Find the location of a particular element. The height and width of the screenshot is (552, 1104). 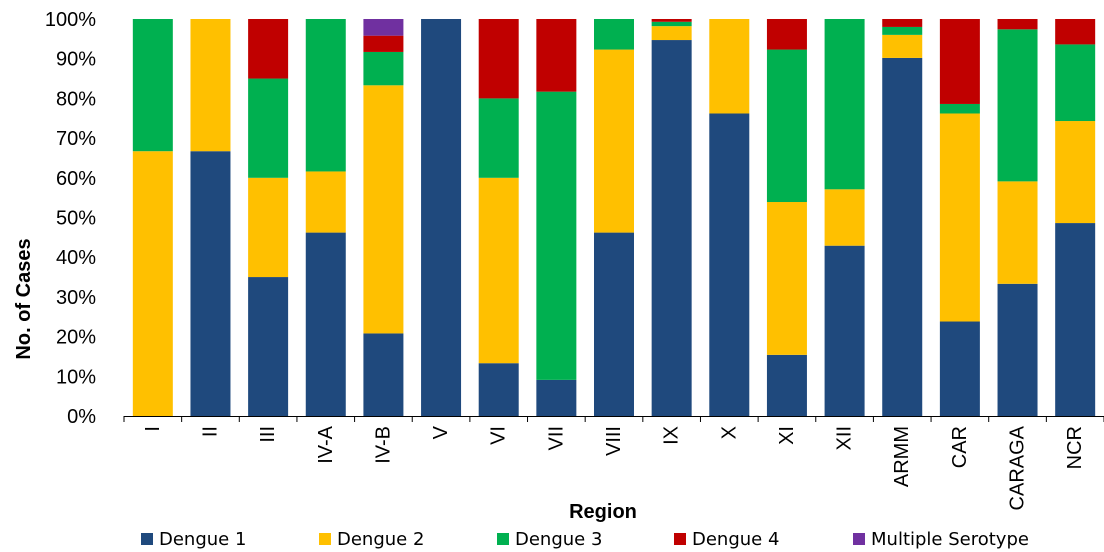

y-tick-label: 60% is located at coordinates (76, 179).